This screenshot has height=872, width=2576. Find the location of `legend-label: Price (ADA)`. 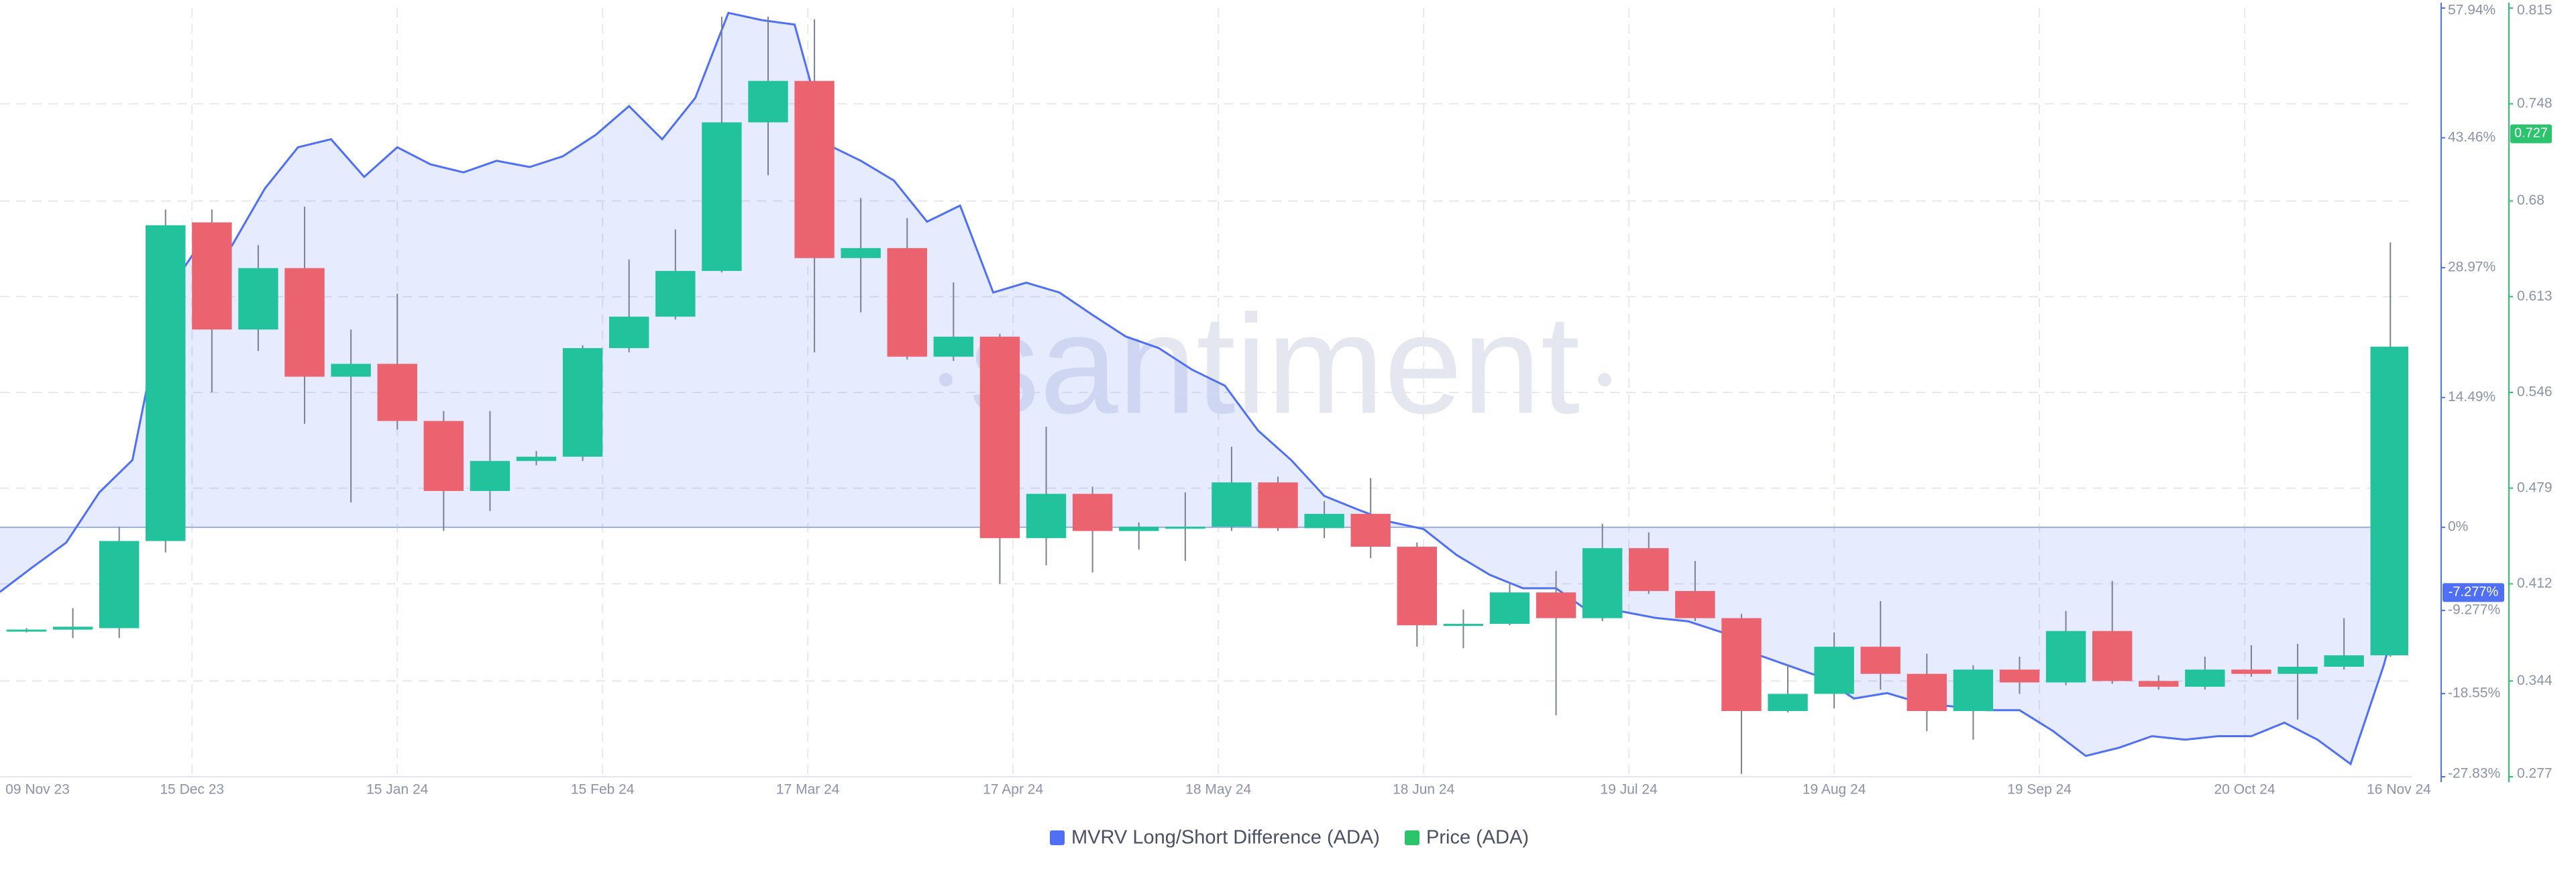

legend-label: Price (ADA) is located at coordinates (1477, 838).